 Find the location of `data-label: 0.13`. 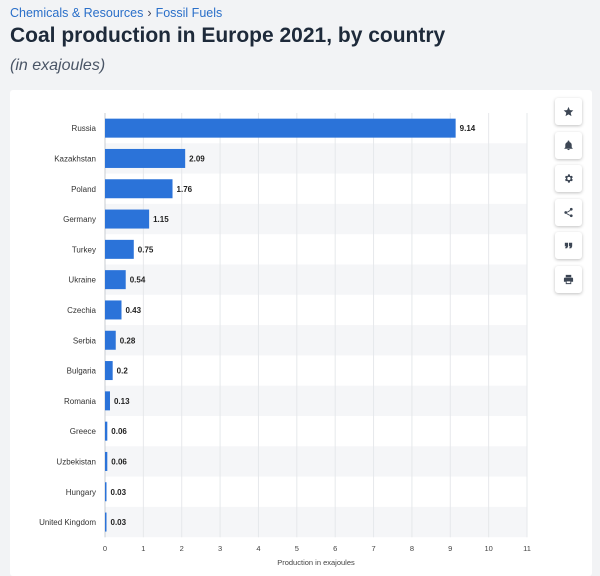

data-label: 0.13 is located at coordinates (122, 401).